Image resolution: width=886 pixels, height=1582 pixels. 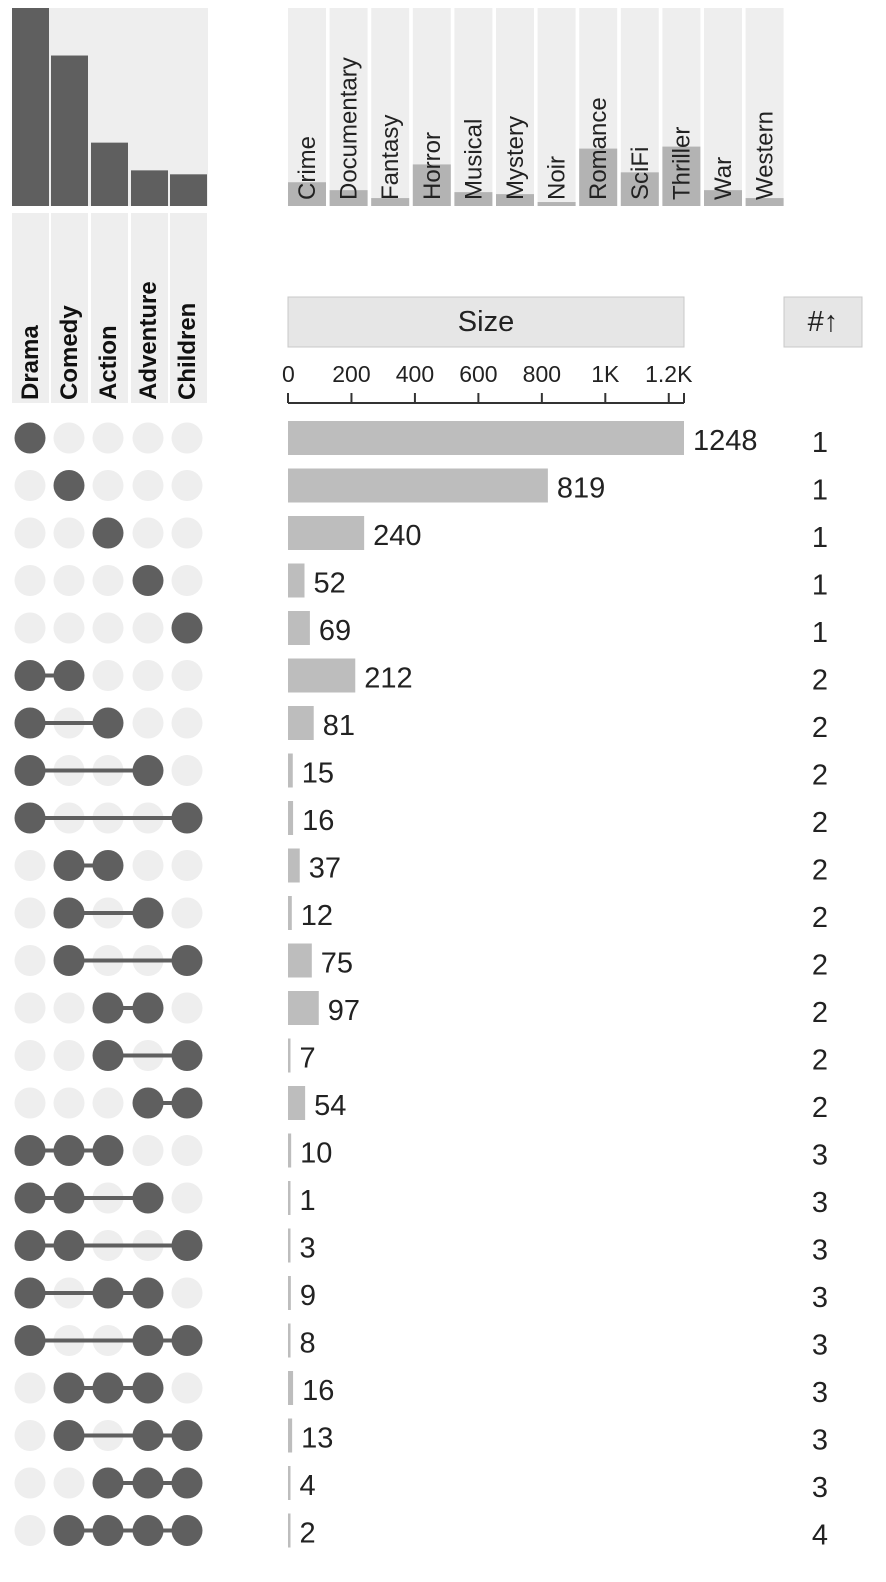 What do you see at coordinates (723, 107) in the screenshot?
I see `attribute-column-war` at bounding box center [723, 107].